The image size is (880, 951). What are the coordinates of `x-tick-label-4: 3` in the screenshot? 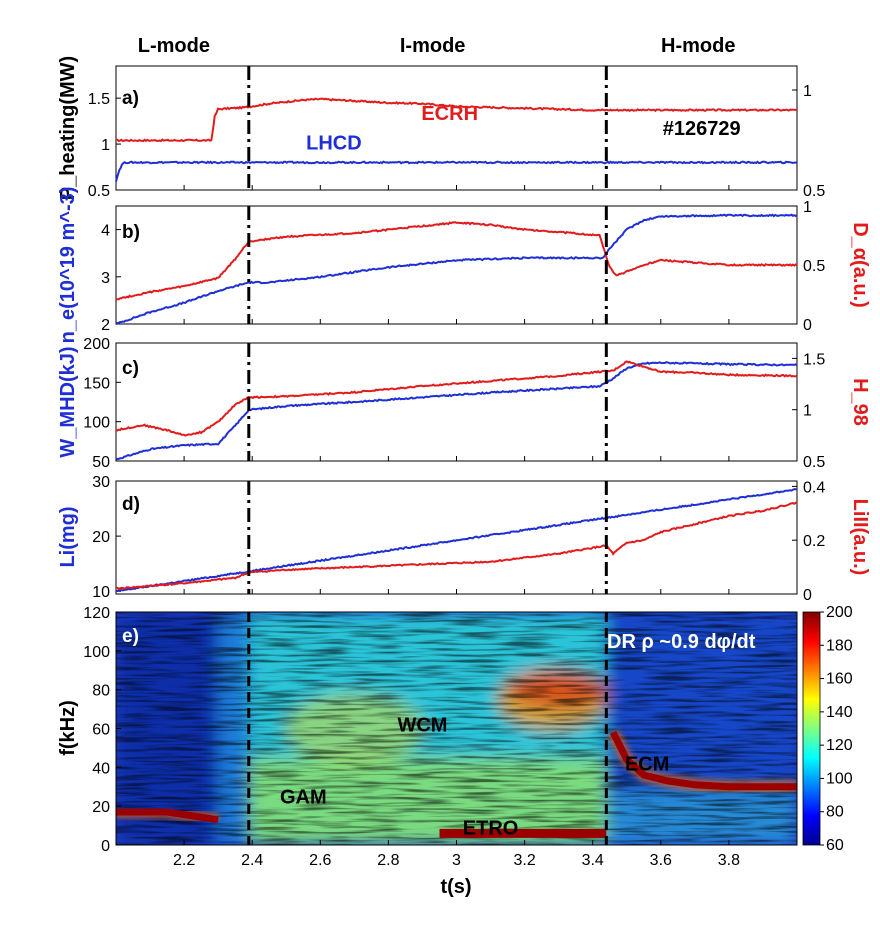 It's located at (456, 860).